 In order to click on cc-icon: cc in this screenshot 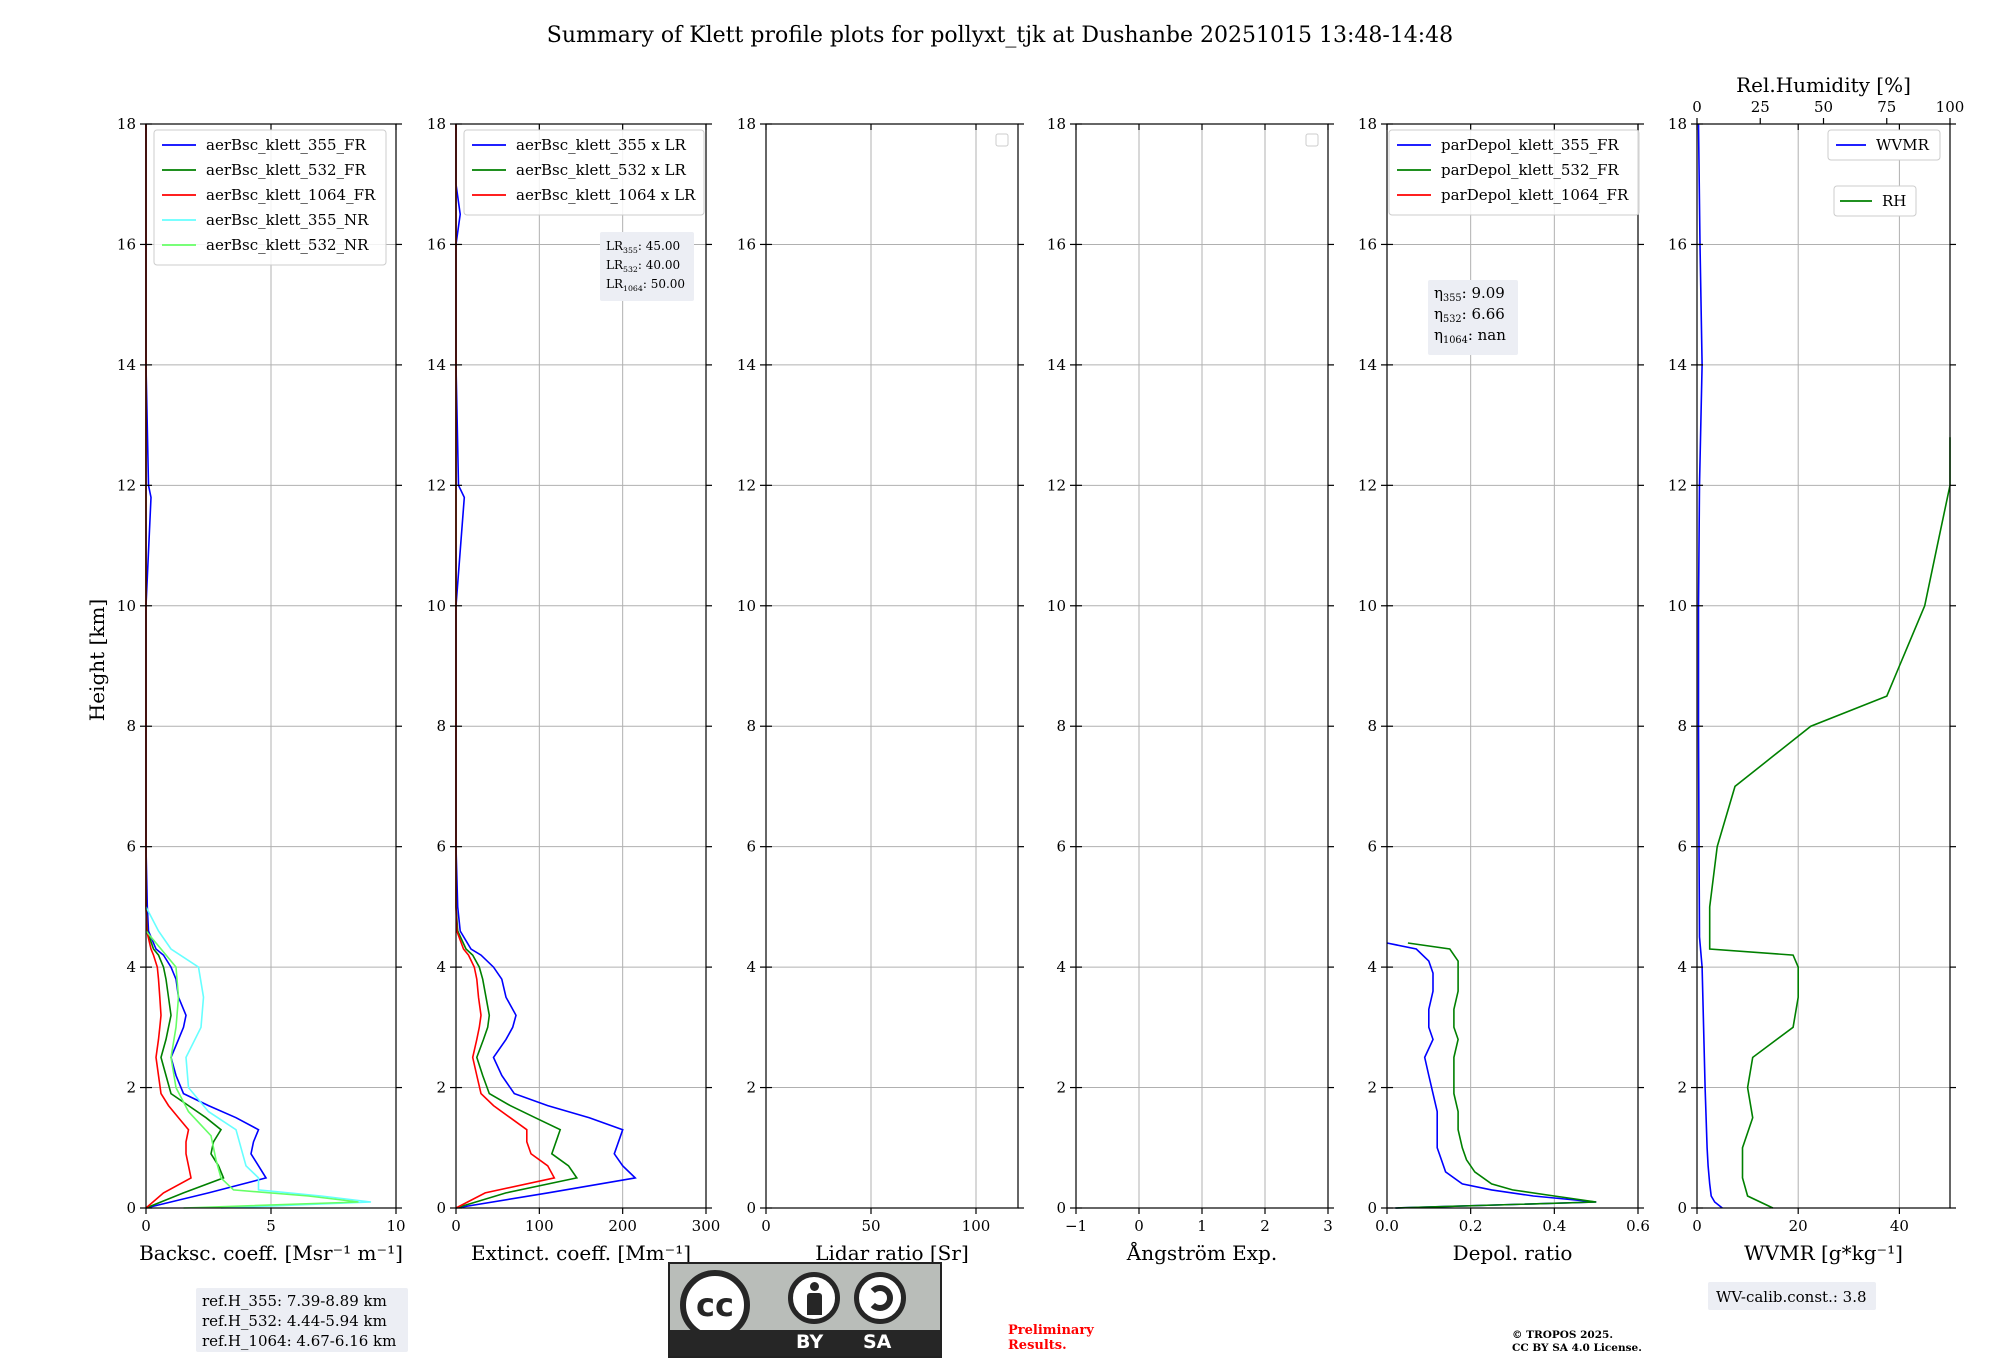, I will do `click(715, 1305)`.